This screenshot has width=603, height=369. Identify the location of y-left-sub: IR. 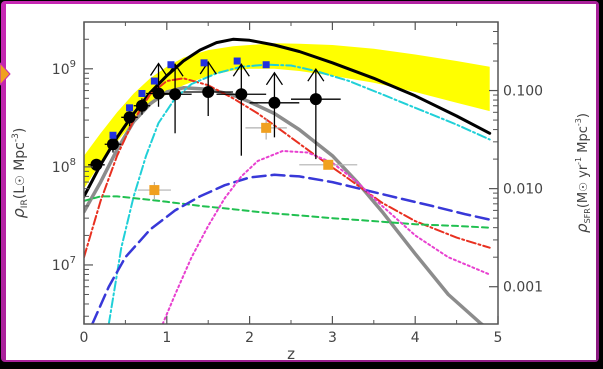
(25, 203).